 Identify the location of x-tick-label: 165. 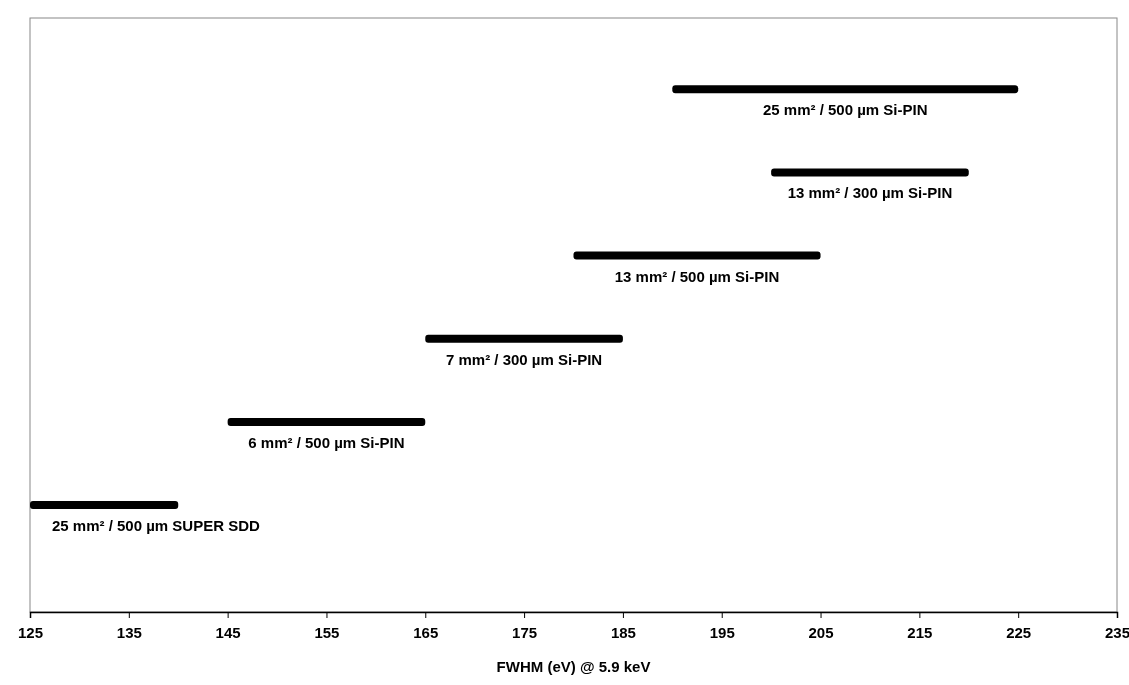
(426, 632).